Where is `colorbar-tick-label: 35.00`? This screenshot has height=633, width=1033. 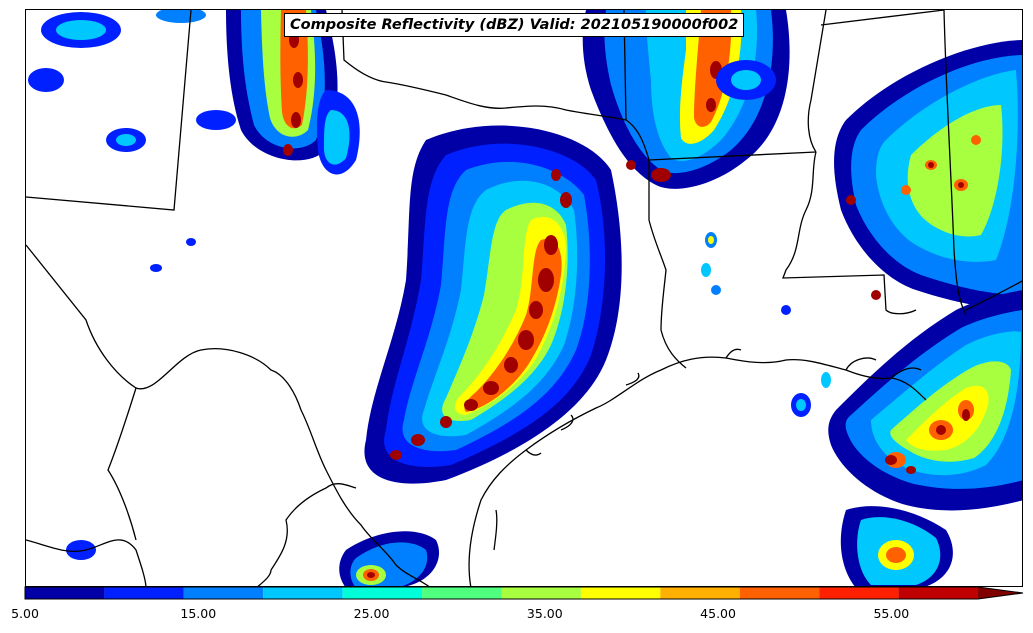 colorbar-tick-label: 35.00 is located at coordinates (544, 613).